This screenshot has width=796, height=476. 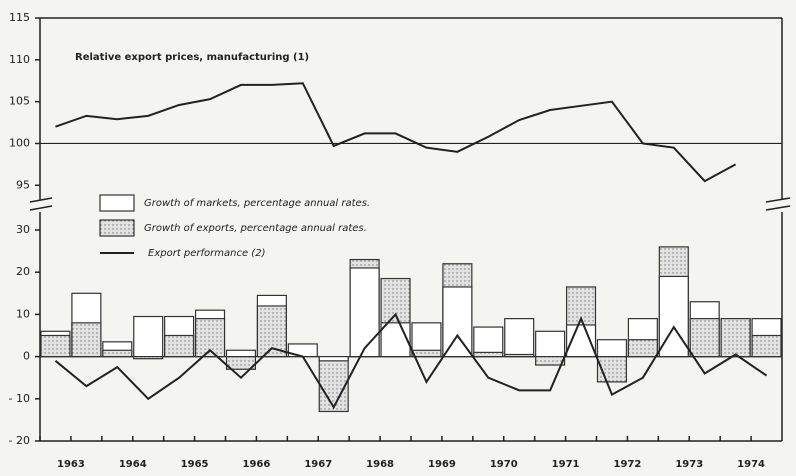 I want to click on x-tick-label: 1971, so click(x=566, y=464).